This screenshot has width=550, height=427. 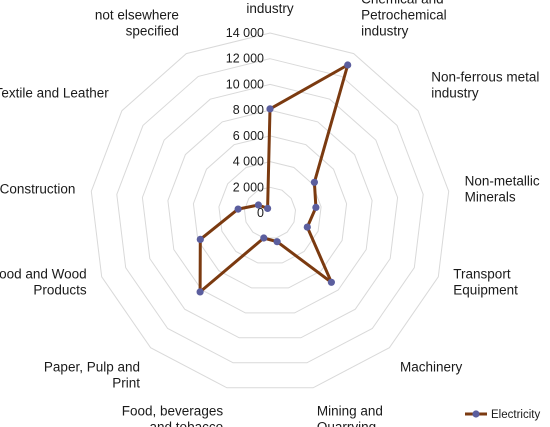 I want to click on legend-label-electricity: Electricity, so click(x=515, y=415).